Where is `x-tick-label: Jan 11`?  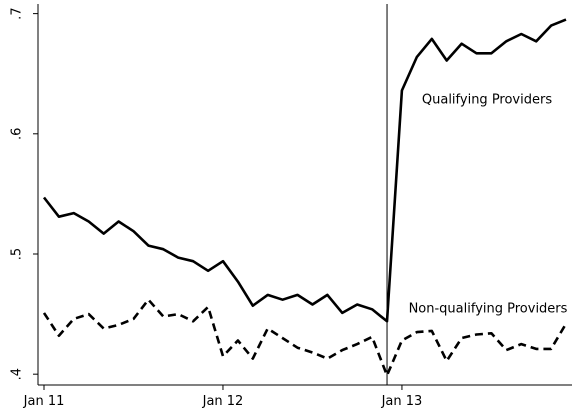 x-tick-label: Jan 11 is located at coordinates (44, 401).